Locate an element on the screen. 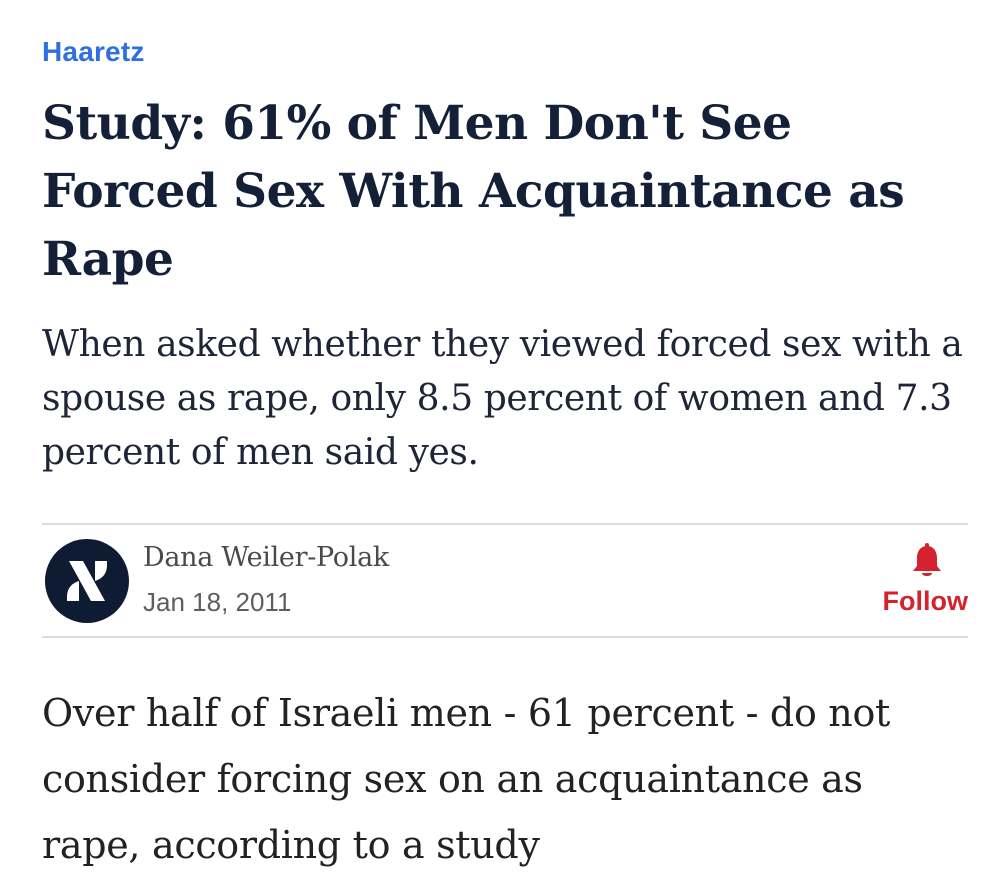  follow-button: Follow is located at coordinates (918, 583).